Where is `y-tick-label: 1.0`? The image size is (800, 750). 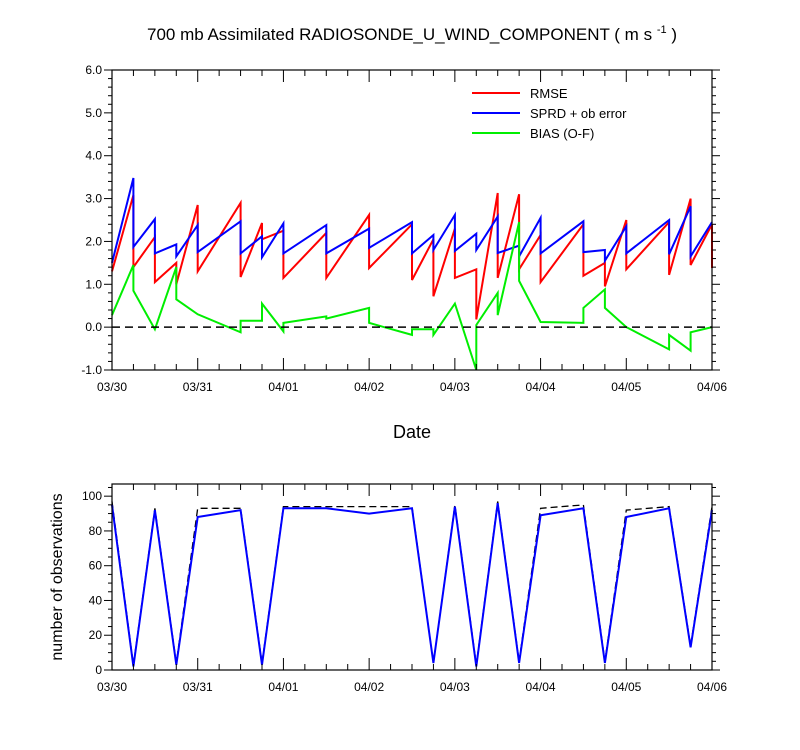
y-tick-label: 1.0 is located at coordinates (93, 284).